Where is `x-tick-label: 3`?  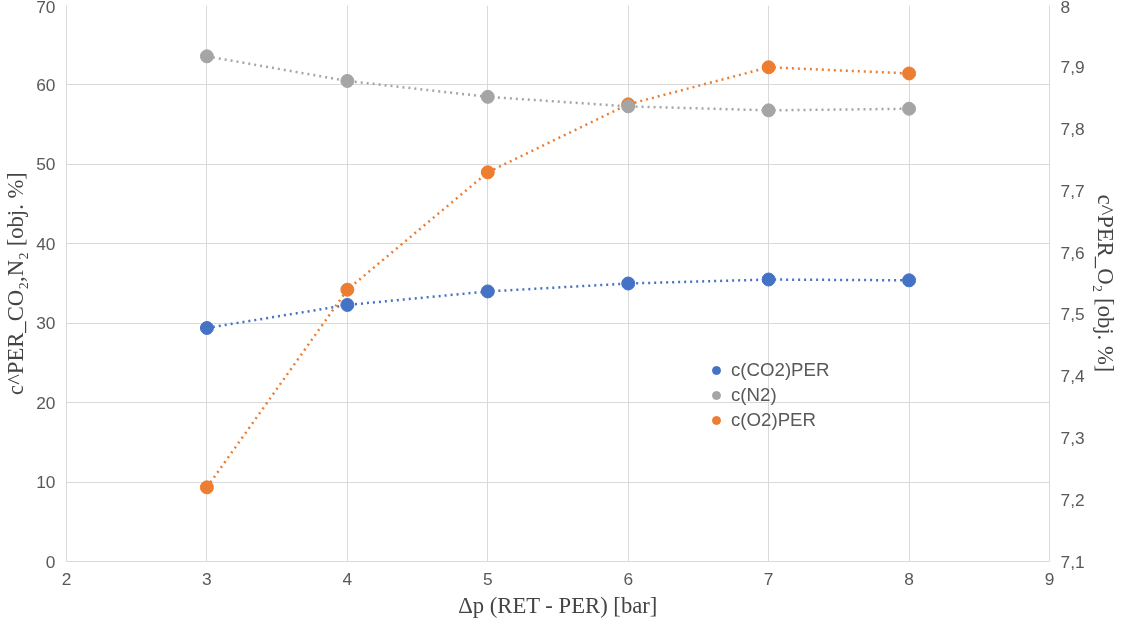 x-tick-label: 3 is located at coordinates (207, 578).